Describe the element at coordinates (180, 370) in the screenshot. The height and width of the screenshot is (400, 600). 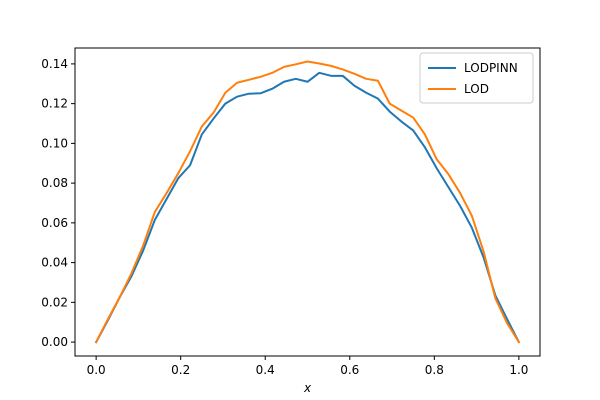
I see `x-tick-label: 0.2` at that location.